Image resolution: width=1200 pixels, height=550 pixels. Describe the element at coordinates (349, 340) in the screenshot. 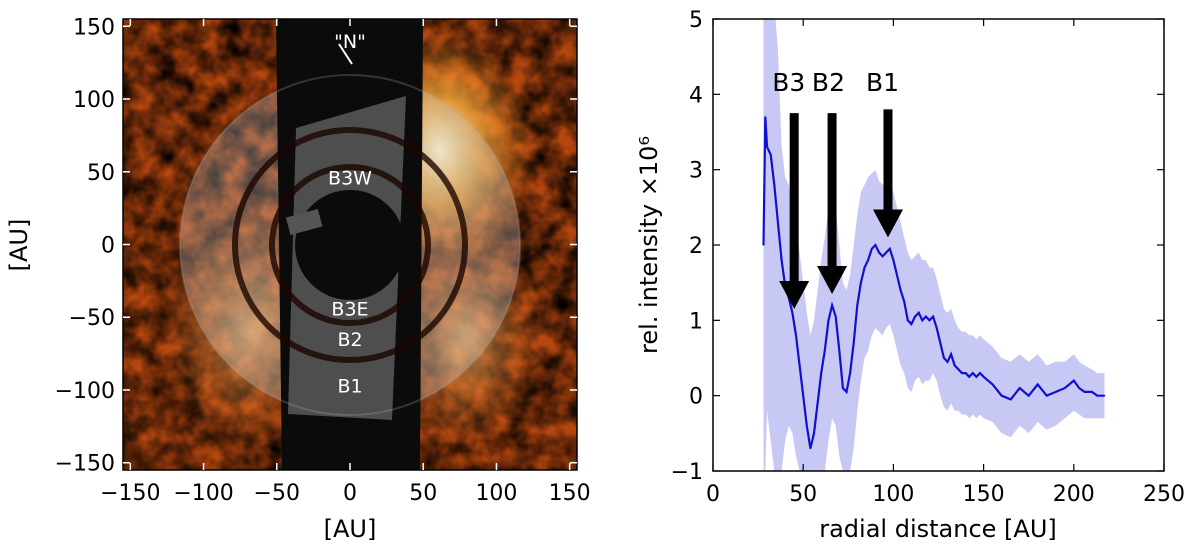

I see `heatmap-annotation: B2` at that location.